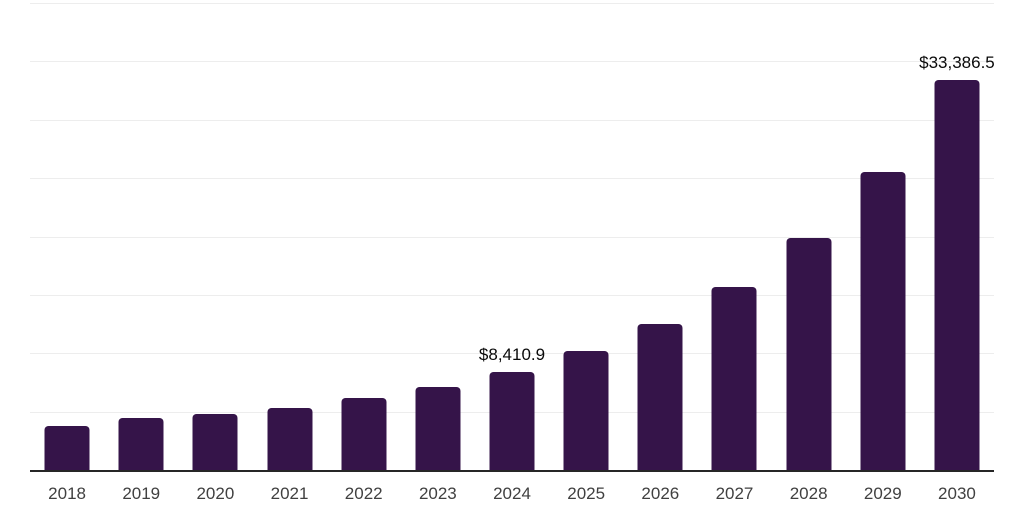 This screenshot has height=512, width=1024. What do you see at coordinates (734, 378) in the screenshot?
I see `bar-2027` at bounding box center [734, 378].